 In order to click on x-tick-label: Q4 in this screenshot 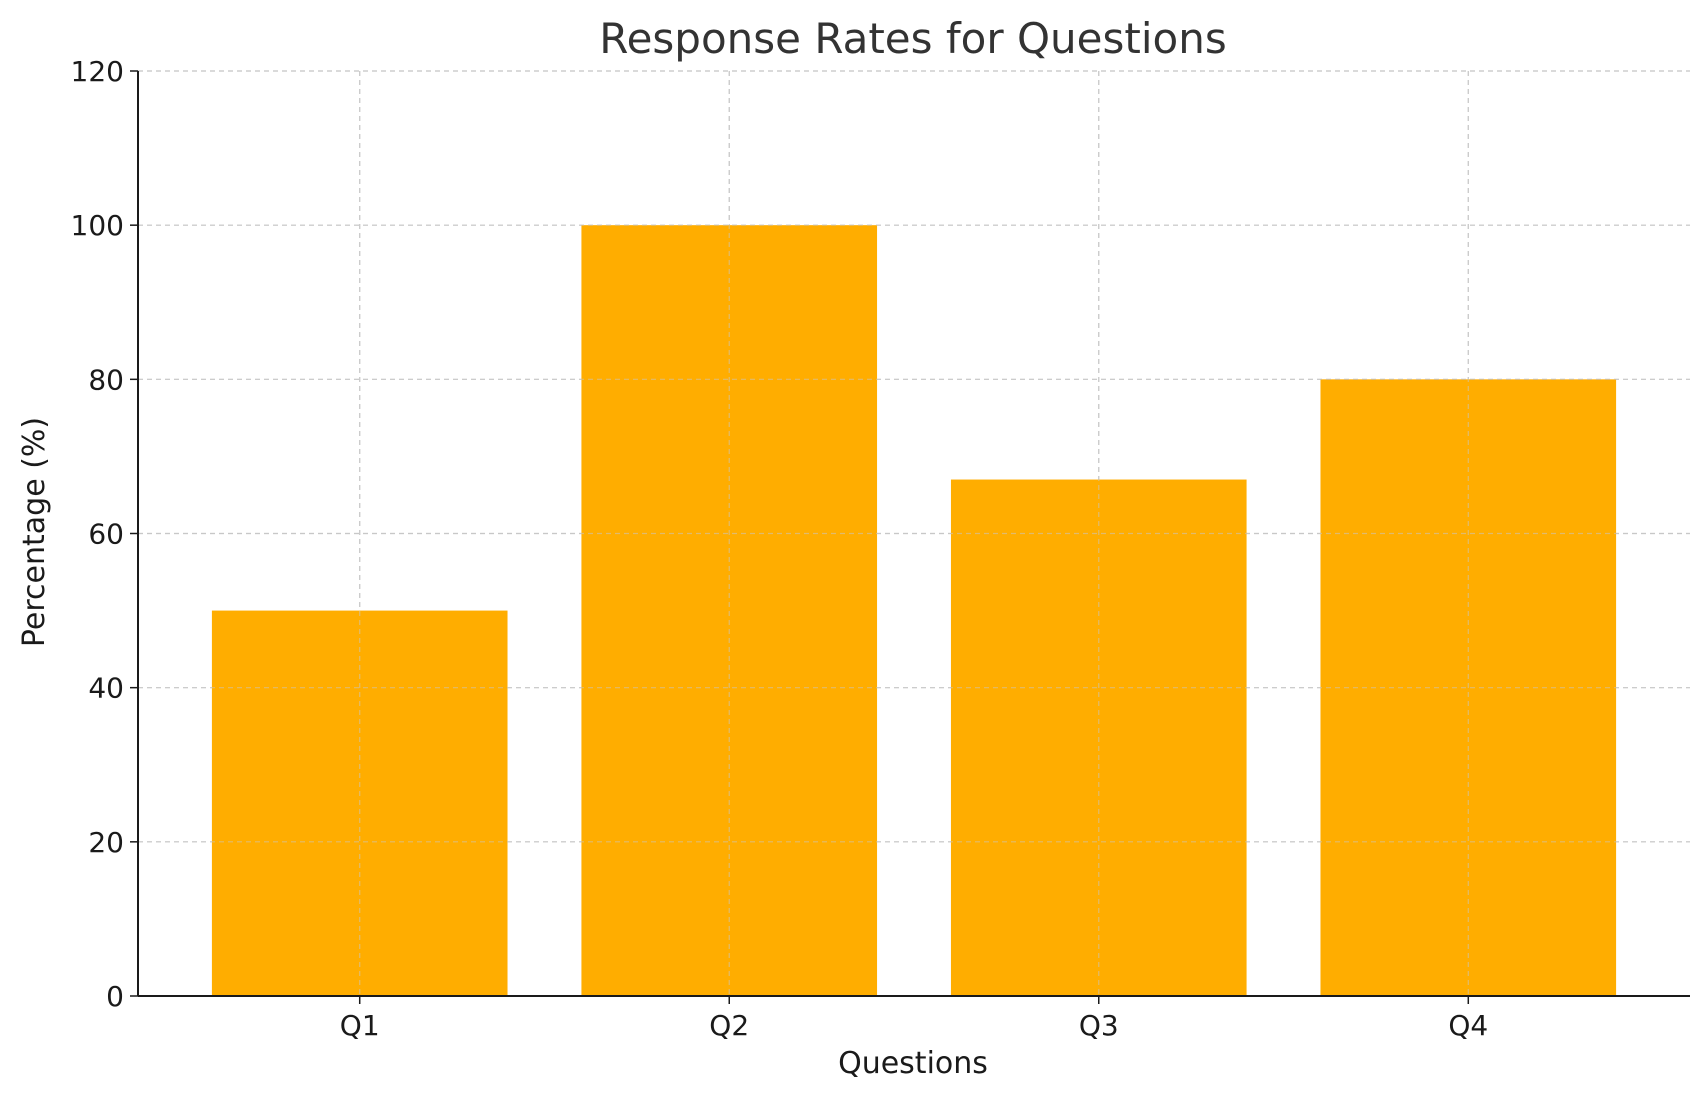, I will do `click(1468, 1025)`.